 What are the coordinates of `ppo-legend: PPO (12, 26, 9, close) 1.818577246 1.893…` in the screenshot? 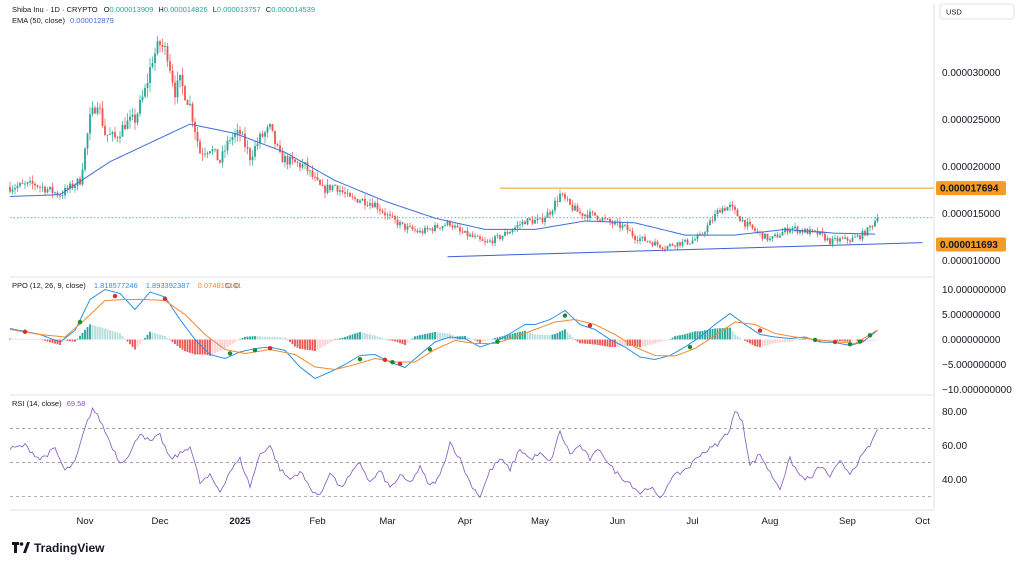 It's located at (126, 285).